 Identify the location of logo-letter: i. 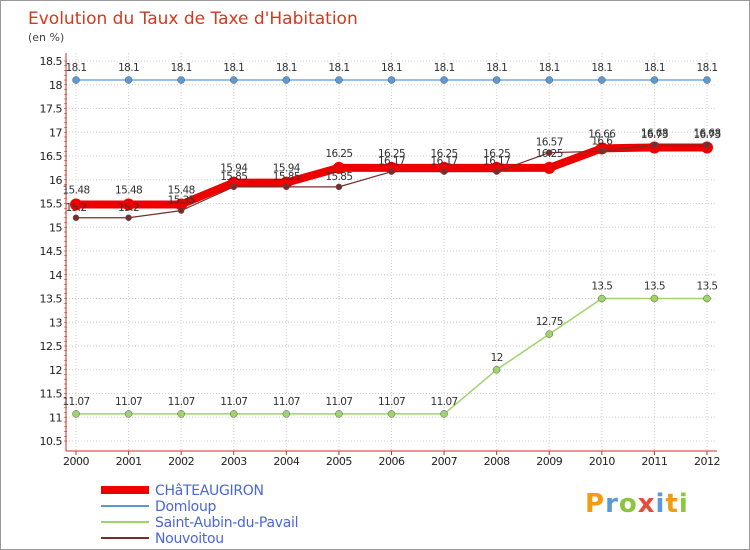
(683, 504).